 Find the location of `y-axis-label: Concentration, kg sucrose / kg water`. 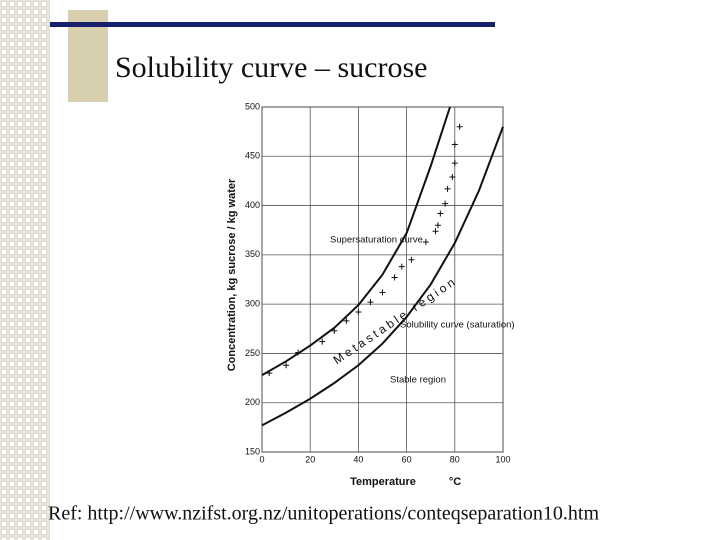

y-axis-label: Concentration, kg sucrose / kg water is located at coordinates (232, 274).